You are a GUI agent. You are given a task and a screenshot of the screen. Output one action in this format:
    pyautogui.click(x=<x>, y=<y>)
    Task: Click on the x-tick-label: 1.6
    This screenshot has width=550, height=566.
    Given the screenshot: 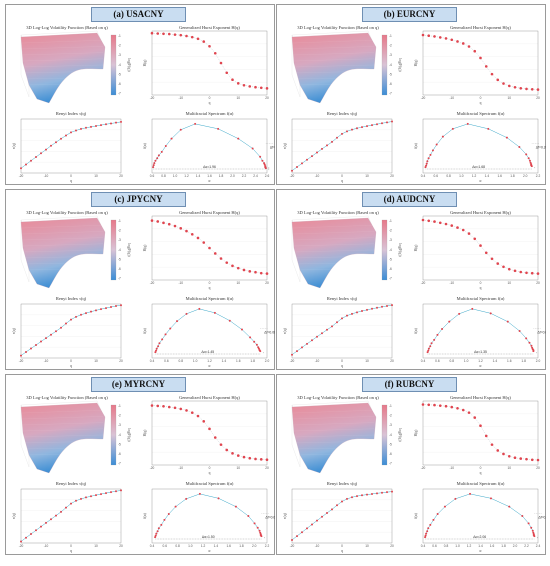 What is the action you would take?
    pyautogui.click(x=238, y=361)
    